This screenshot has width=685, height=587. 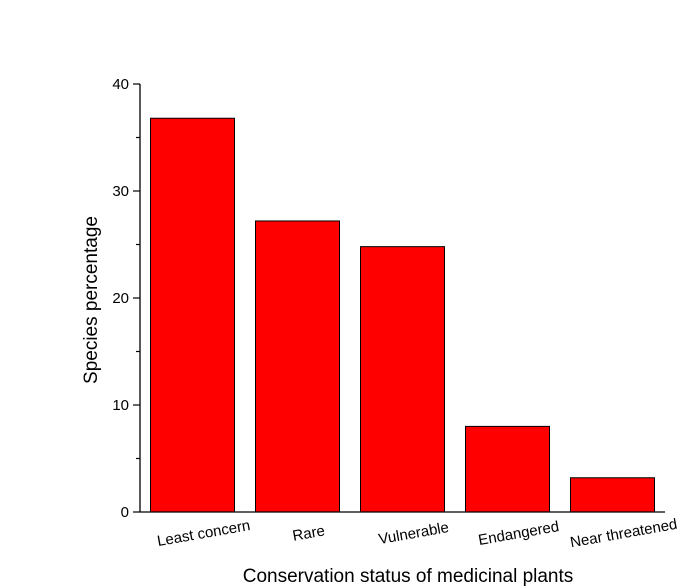 I want to click on x-axis-title: Conservation status of medicinal plants, so click(x=408, y=576).